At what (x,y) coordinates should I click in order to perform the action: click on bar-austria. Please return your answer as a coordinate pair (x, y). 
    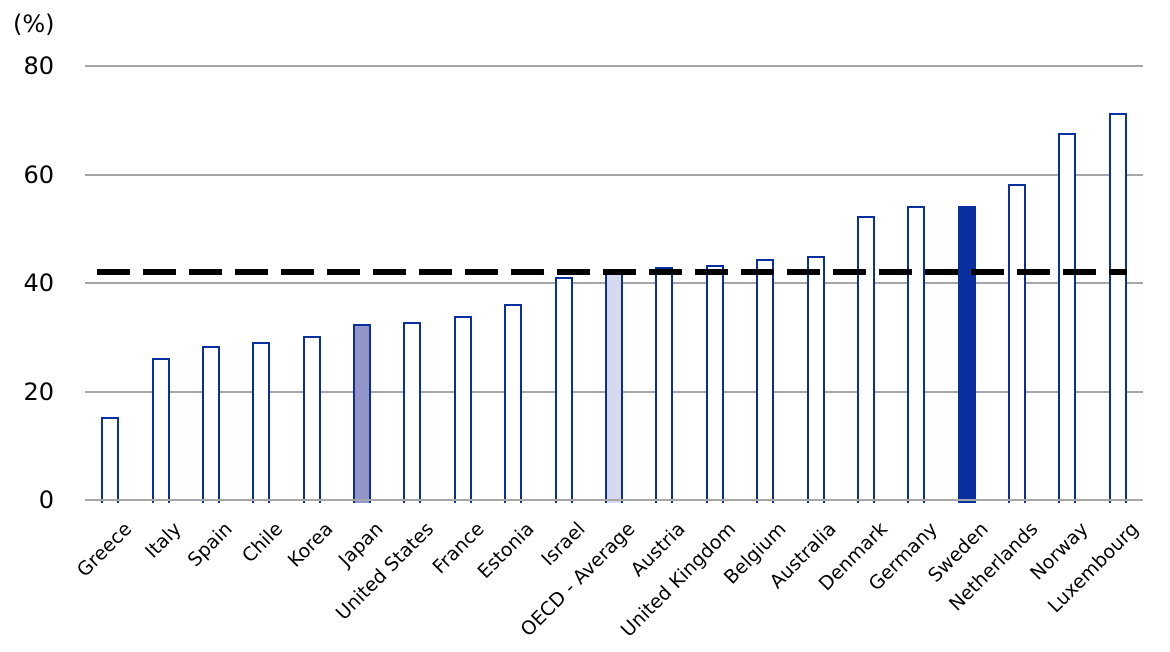
    Looking at the image, I should click on (664, 384).